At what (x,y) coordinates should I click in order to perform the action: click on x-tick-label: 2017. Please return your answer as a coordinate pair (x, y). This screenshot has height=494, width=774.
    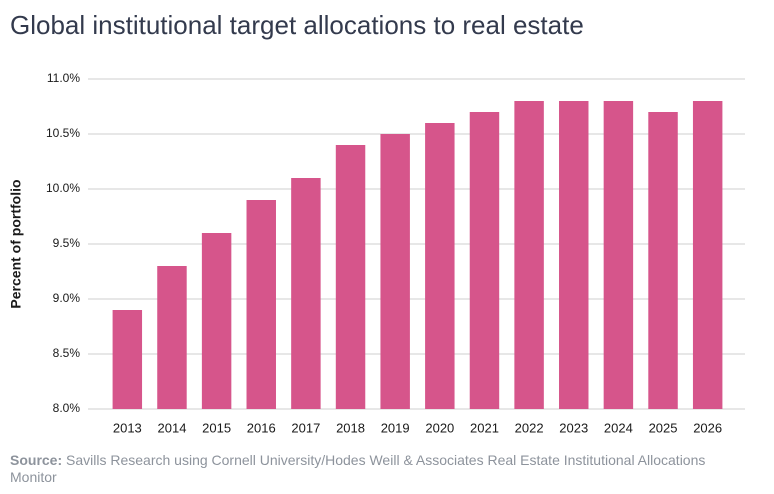
    Looking at the image, I should click on (305, 427).